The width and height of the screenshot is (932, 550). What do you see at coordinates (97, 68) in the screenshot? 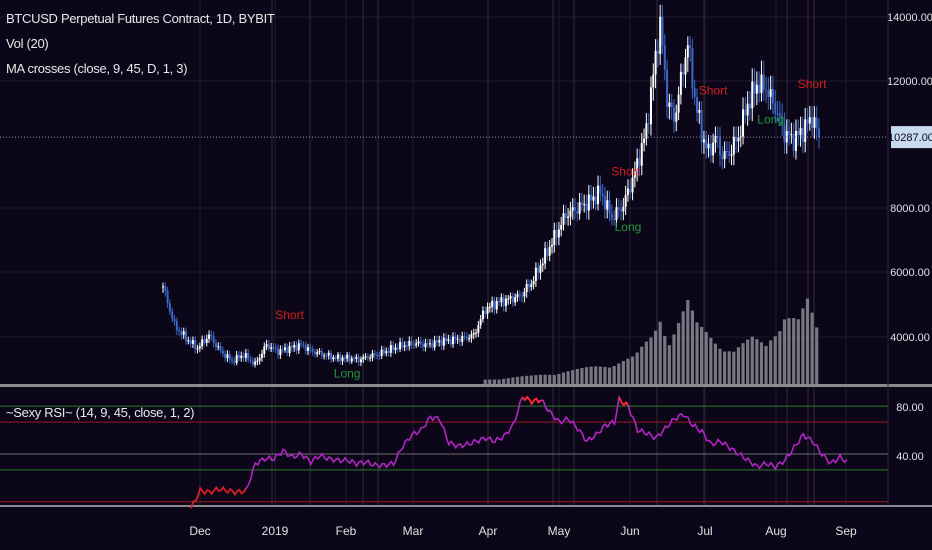
I see `ma-crosses-indicator-label: MA crosses (close, 9, 45, D, 1, 3)` at bounding box center [97, 68].